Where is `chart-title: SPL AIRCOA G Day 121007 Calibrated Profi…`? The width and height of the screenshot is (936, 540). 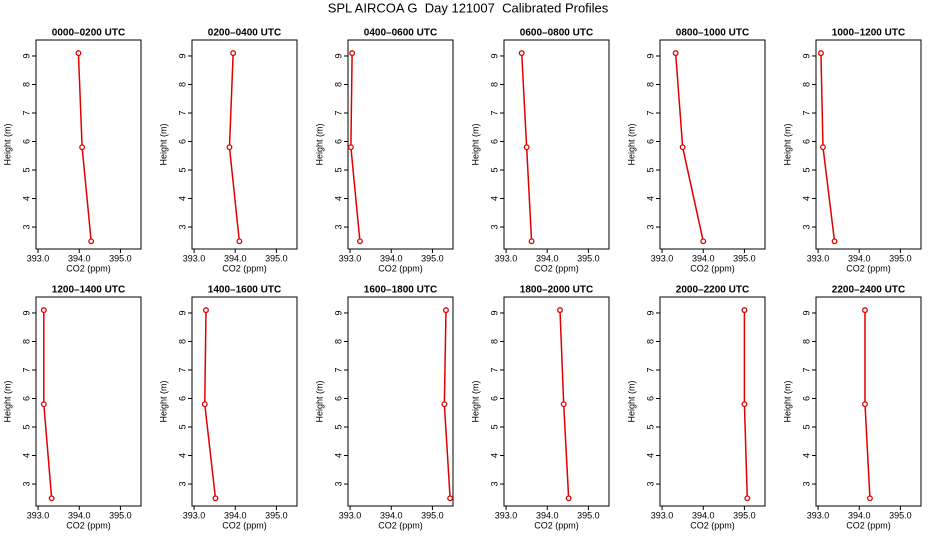 chart-title: SPL AIRCOA G Day 121007 Calibrated Profi… is located at coordinates (468, 7).